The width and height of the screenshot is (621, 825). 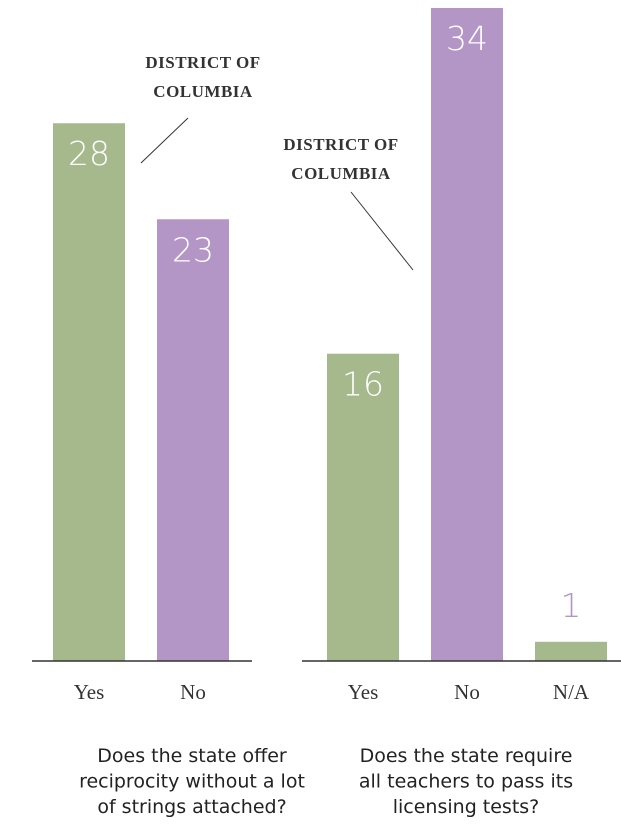 What do you see at coordinates (191, 807) in the screenshot?
I see `chart-title: of strings attached?` at bounding box center [191, 807].